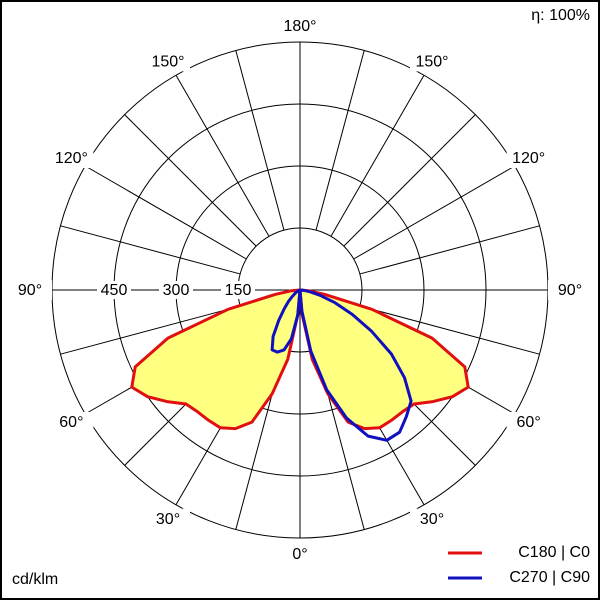 This screenshot has width=600, height=600. I want to click on unit-label: cd/klm, so click(35, 579).